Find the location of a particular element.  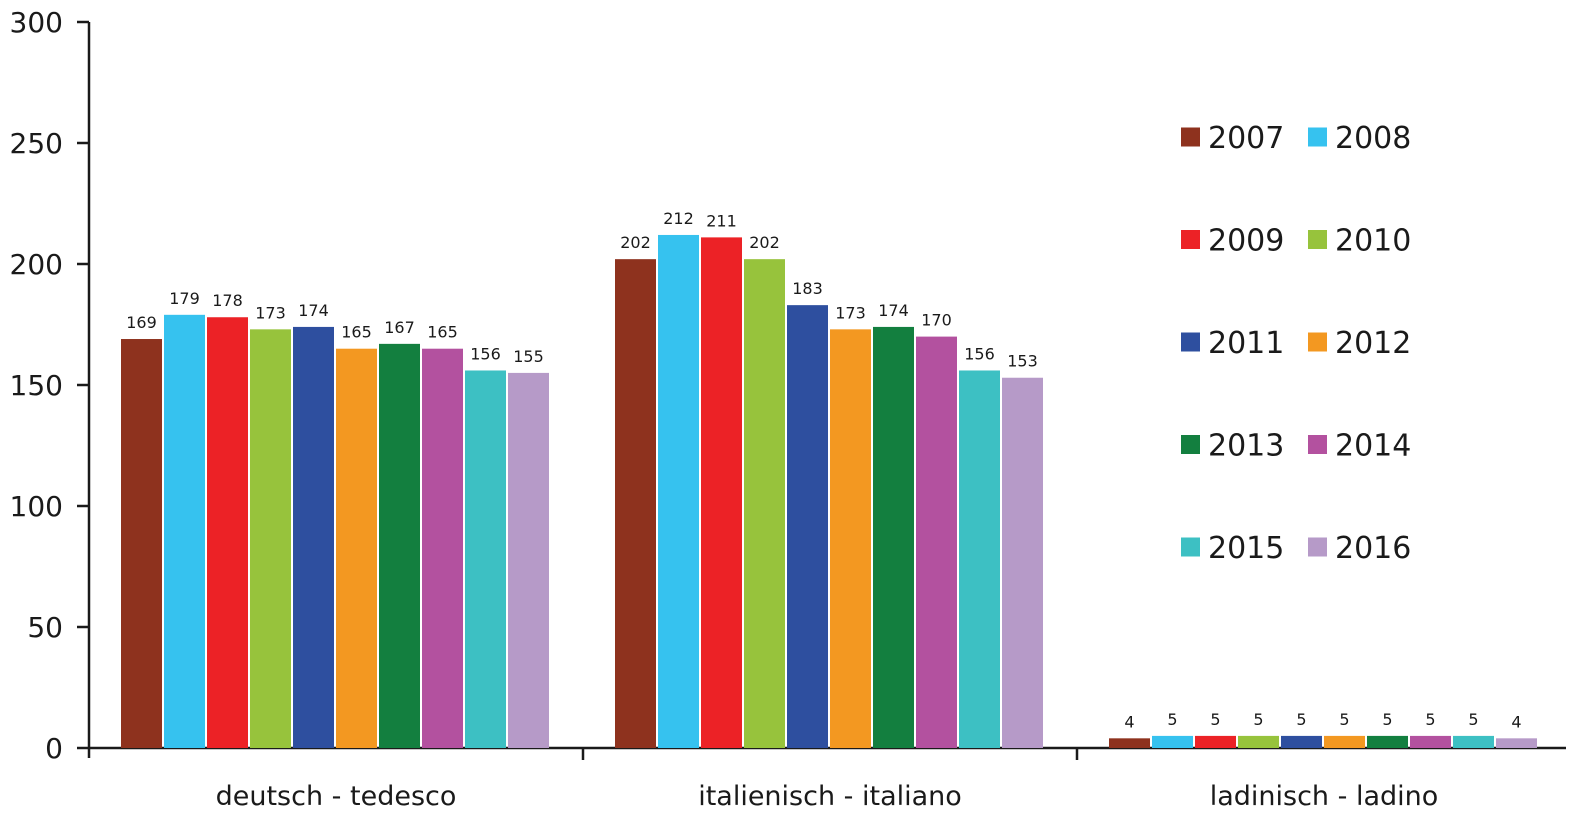

x-category-label: italienisch - italiano is located at coordinates (830, 796).